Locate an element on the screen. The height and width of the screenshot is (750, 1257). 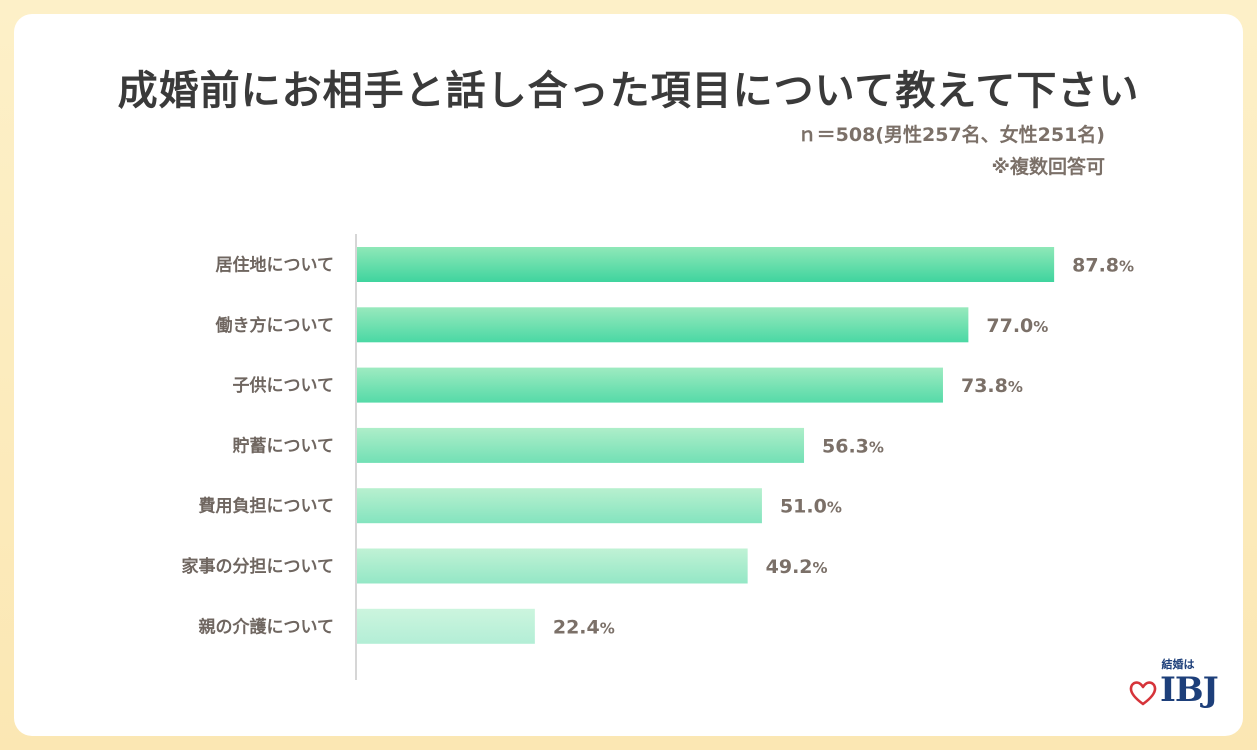
chart-title: 成婚前にお相手と話し合った項目について教えて下さい is located at coordinates (628, 91).